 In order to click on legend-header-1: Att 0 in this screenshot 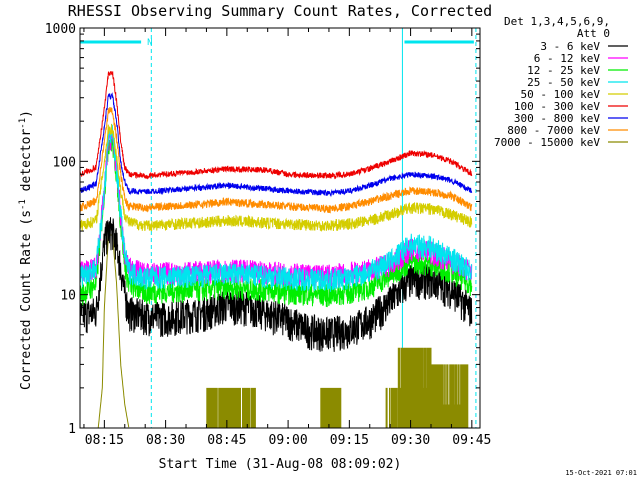, I will do `click(593, 33)`.